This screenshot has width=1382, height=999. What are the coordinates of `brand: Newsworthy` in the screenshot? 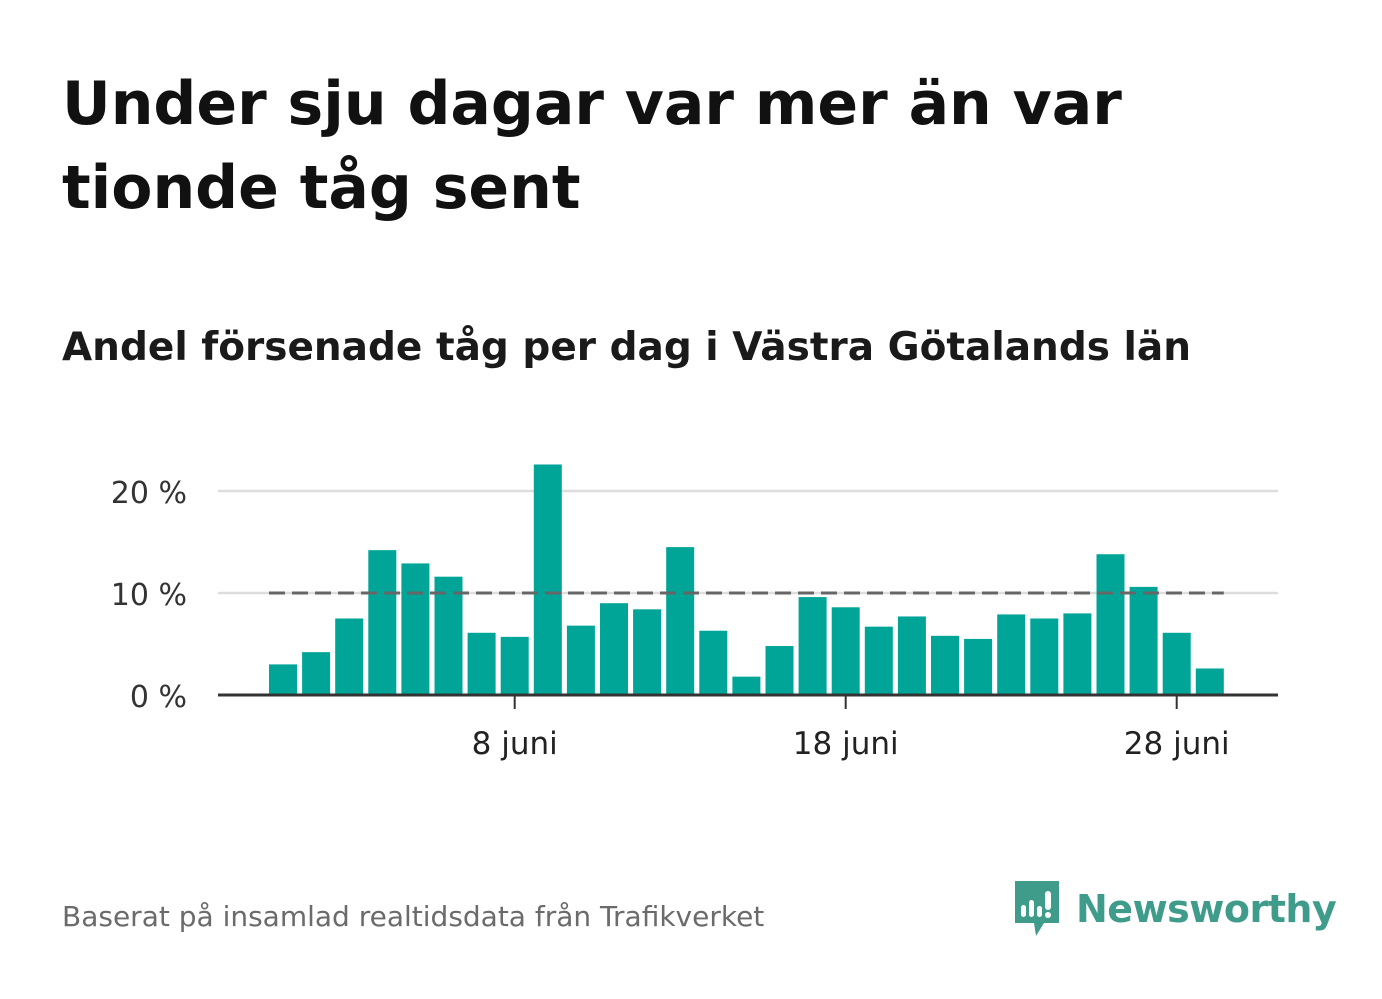 It's located at (1174, 909).